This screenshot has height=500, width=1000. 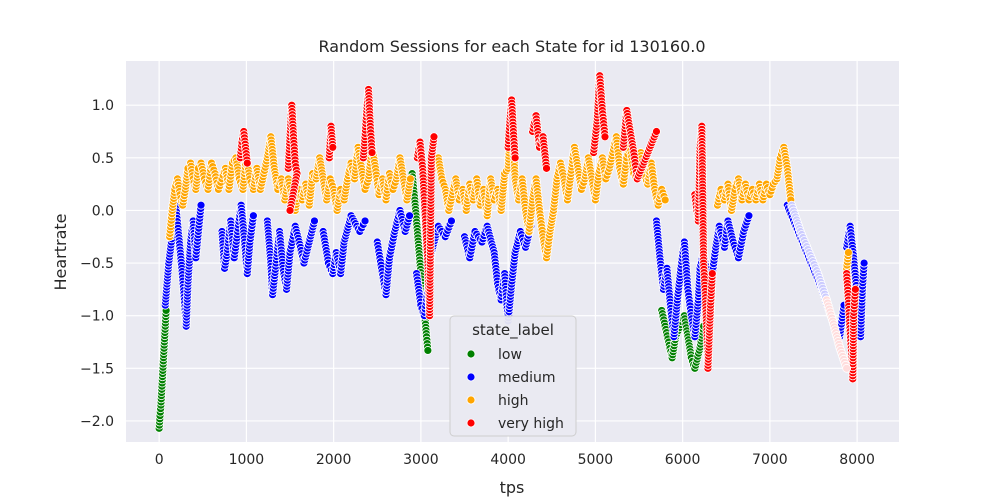 I want to click on x-tick-label: 8000, so click(x=857, y=460).